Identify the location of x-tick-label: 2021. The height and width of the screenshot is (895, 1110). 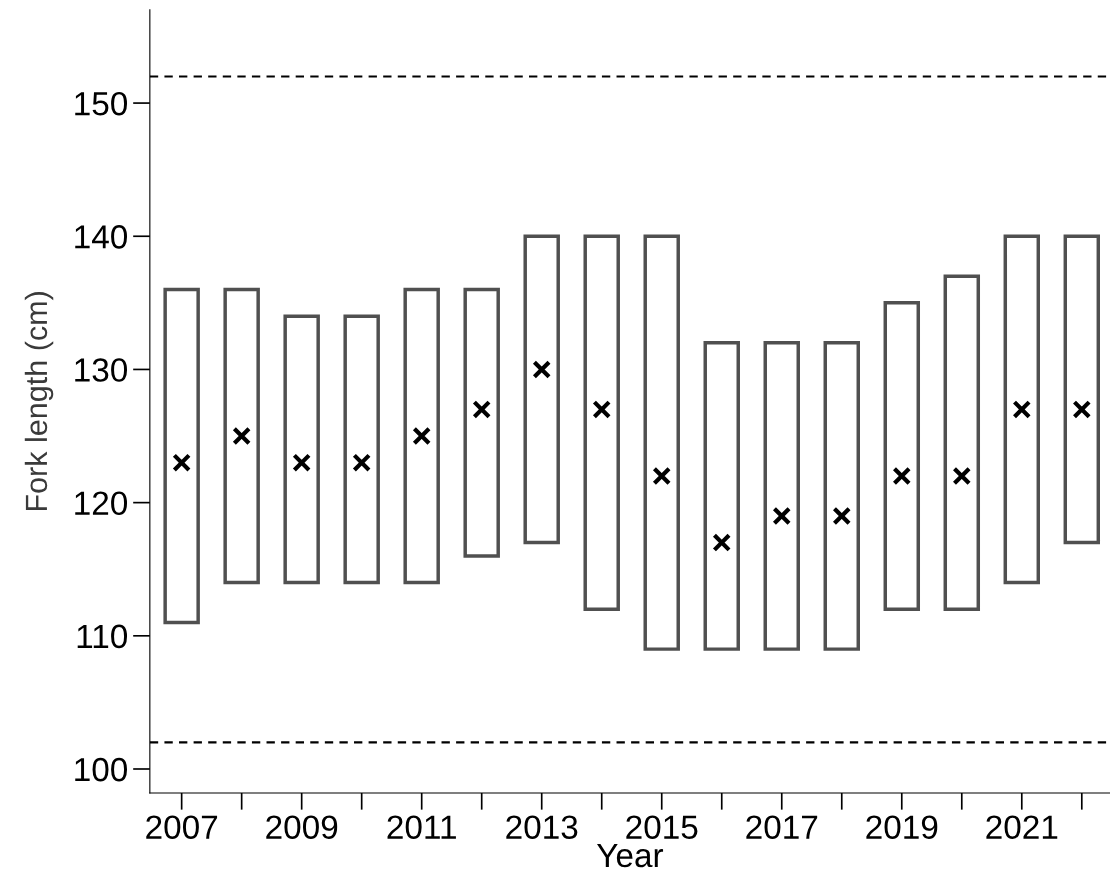
(1022, 827).